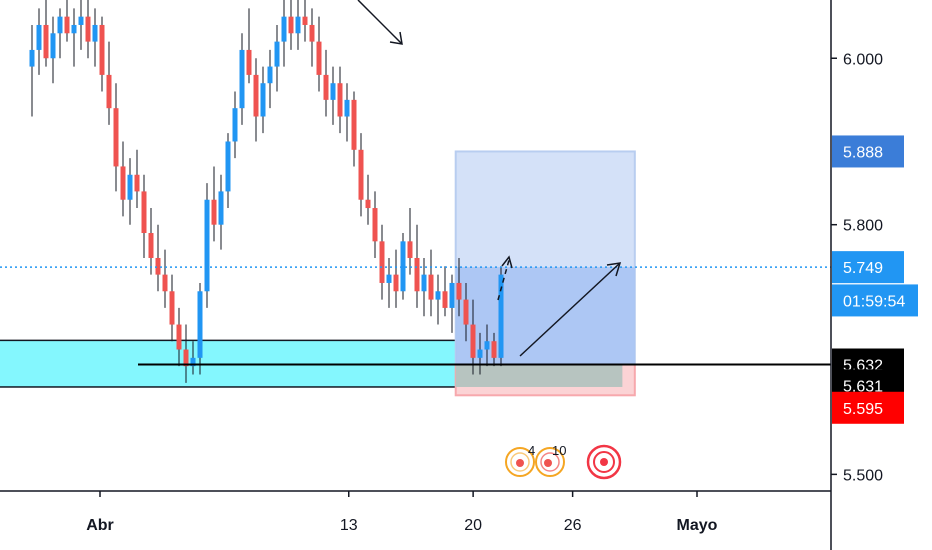 Image resolution: width=932 pixels, height=550 pixels. What do you see at coordinates (604, 462) in the screenshot?
I see `event-marker-split` at bounding box center [604, 462].